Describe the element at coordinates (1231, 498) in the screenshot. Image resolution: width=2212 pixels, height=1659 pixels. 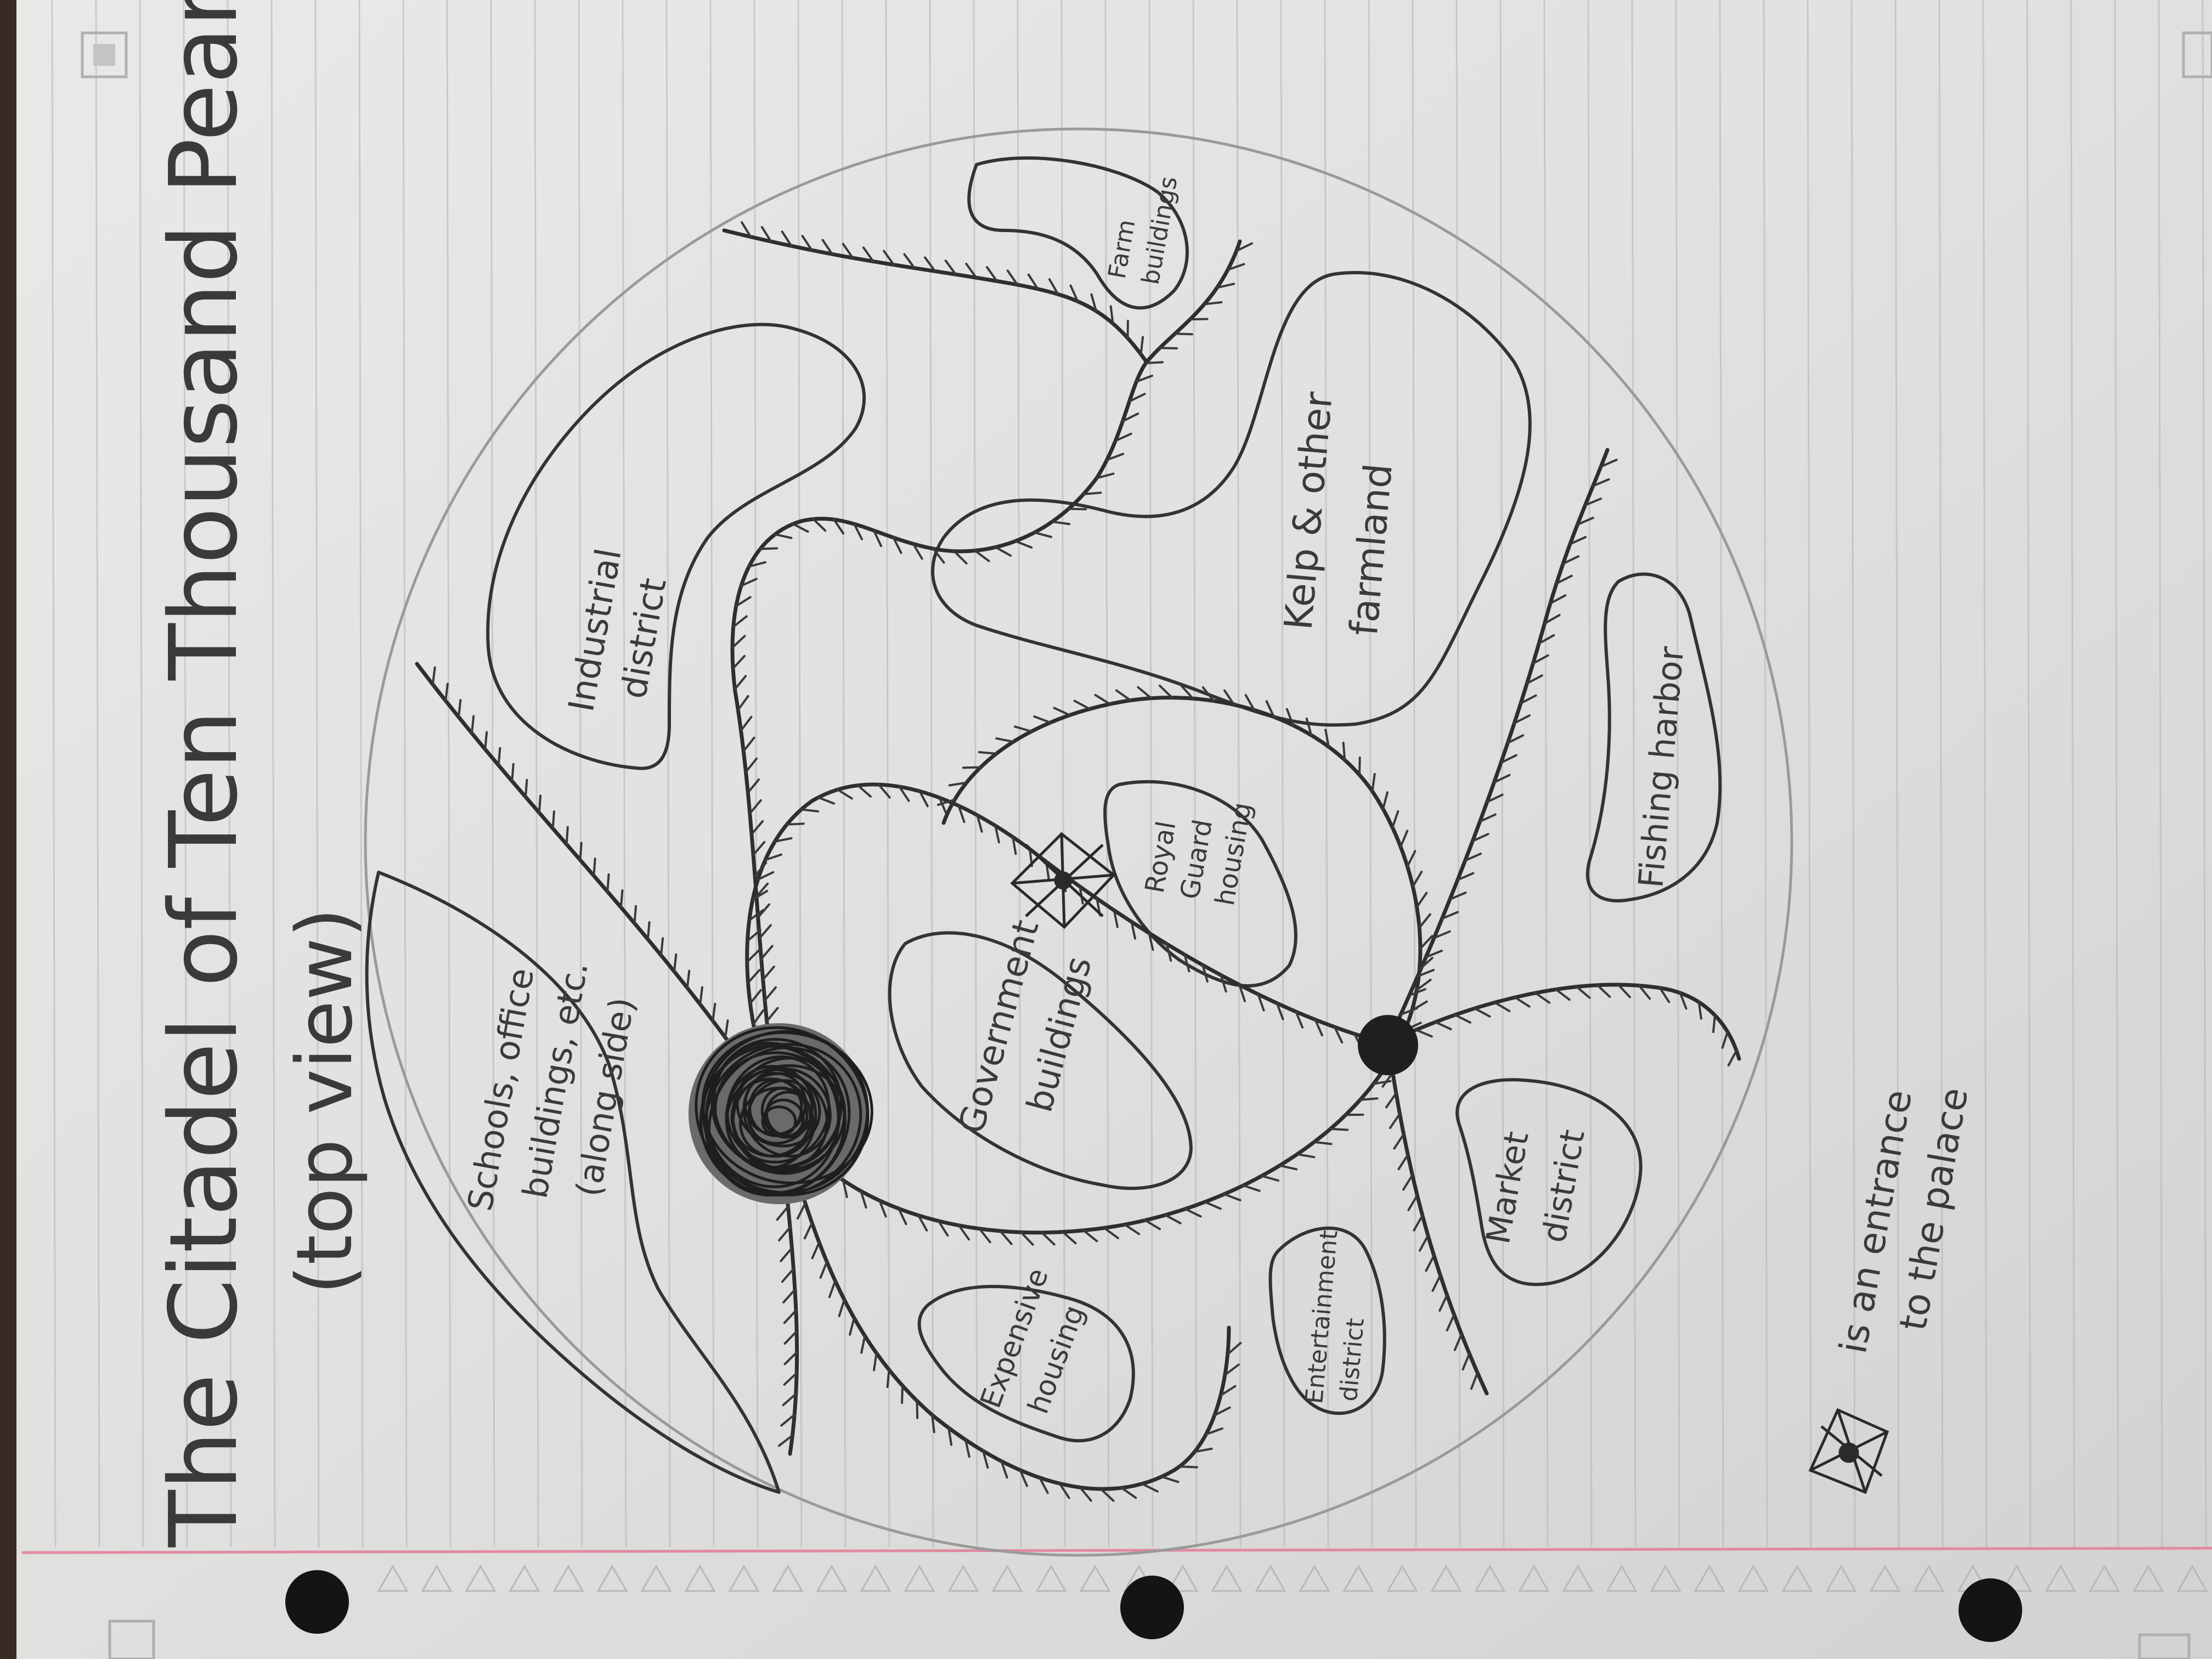
I see `kelp-farmland-outline` at that location.